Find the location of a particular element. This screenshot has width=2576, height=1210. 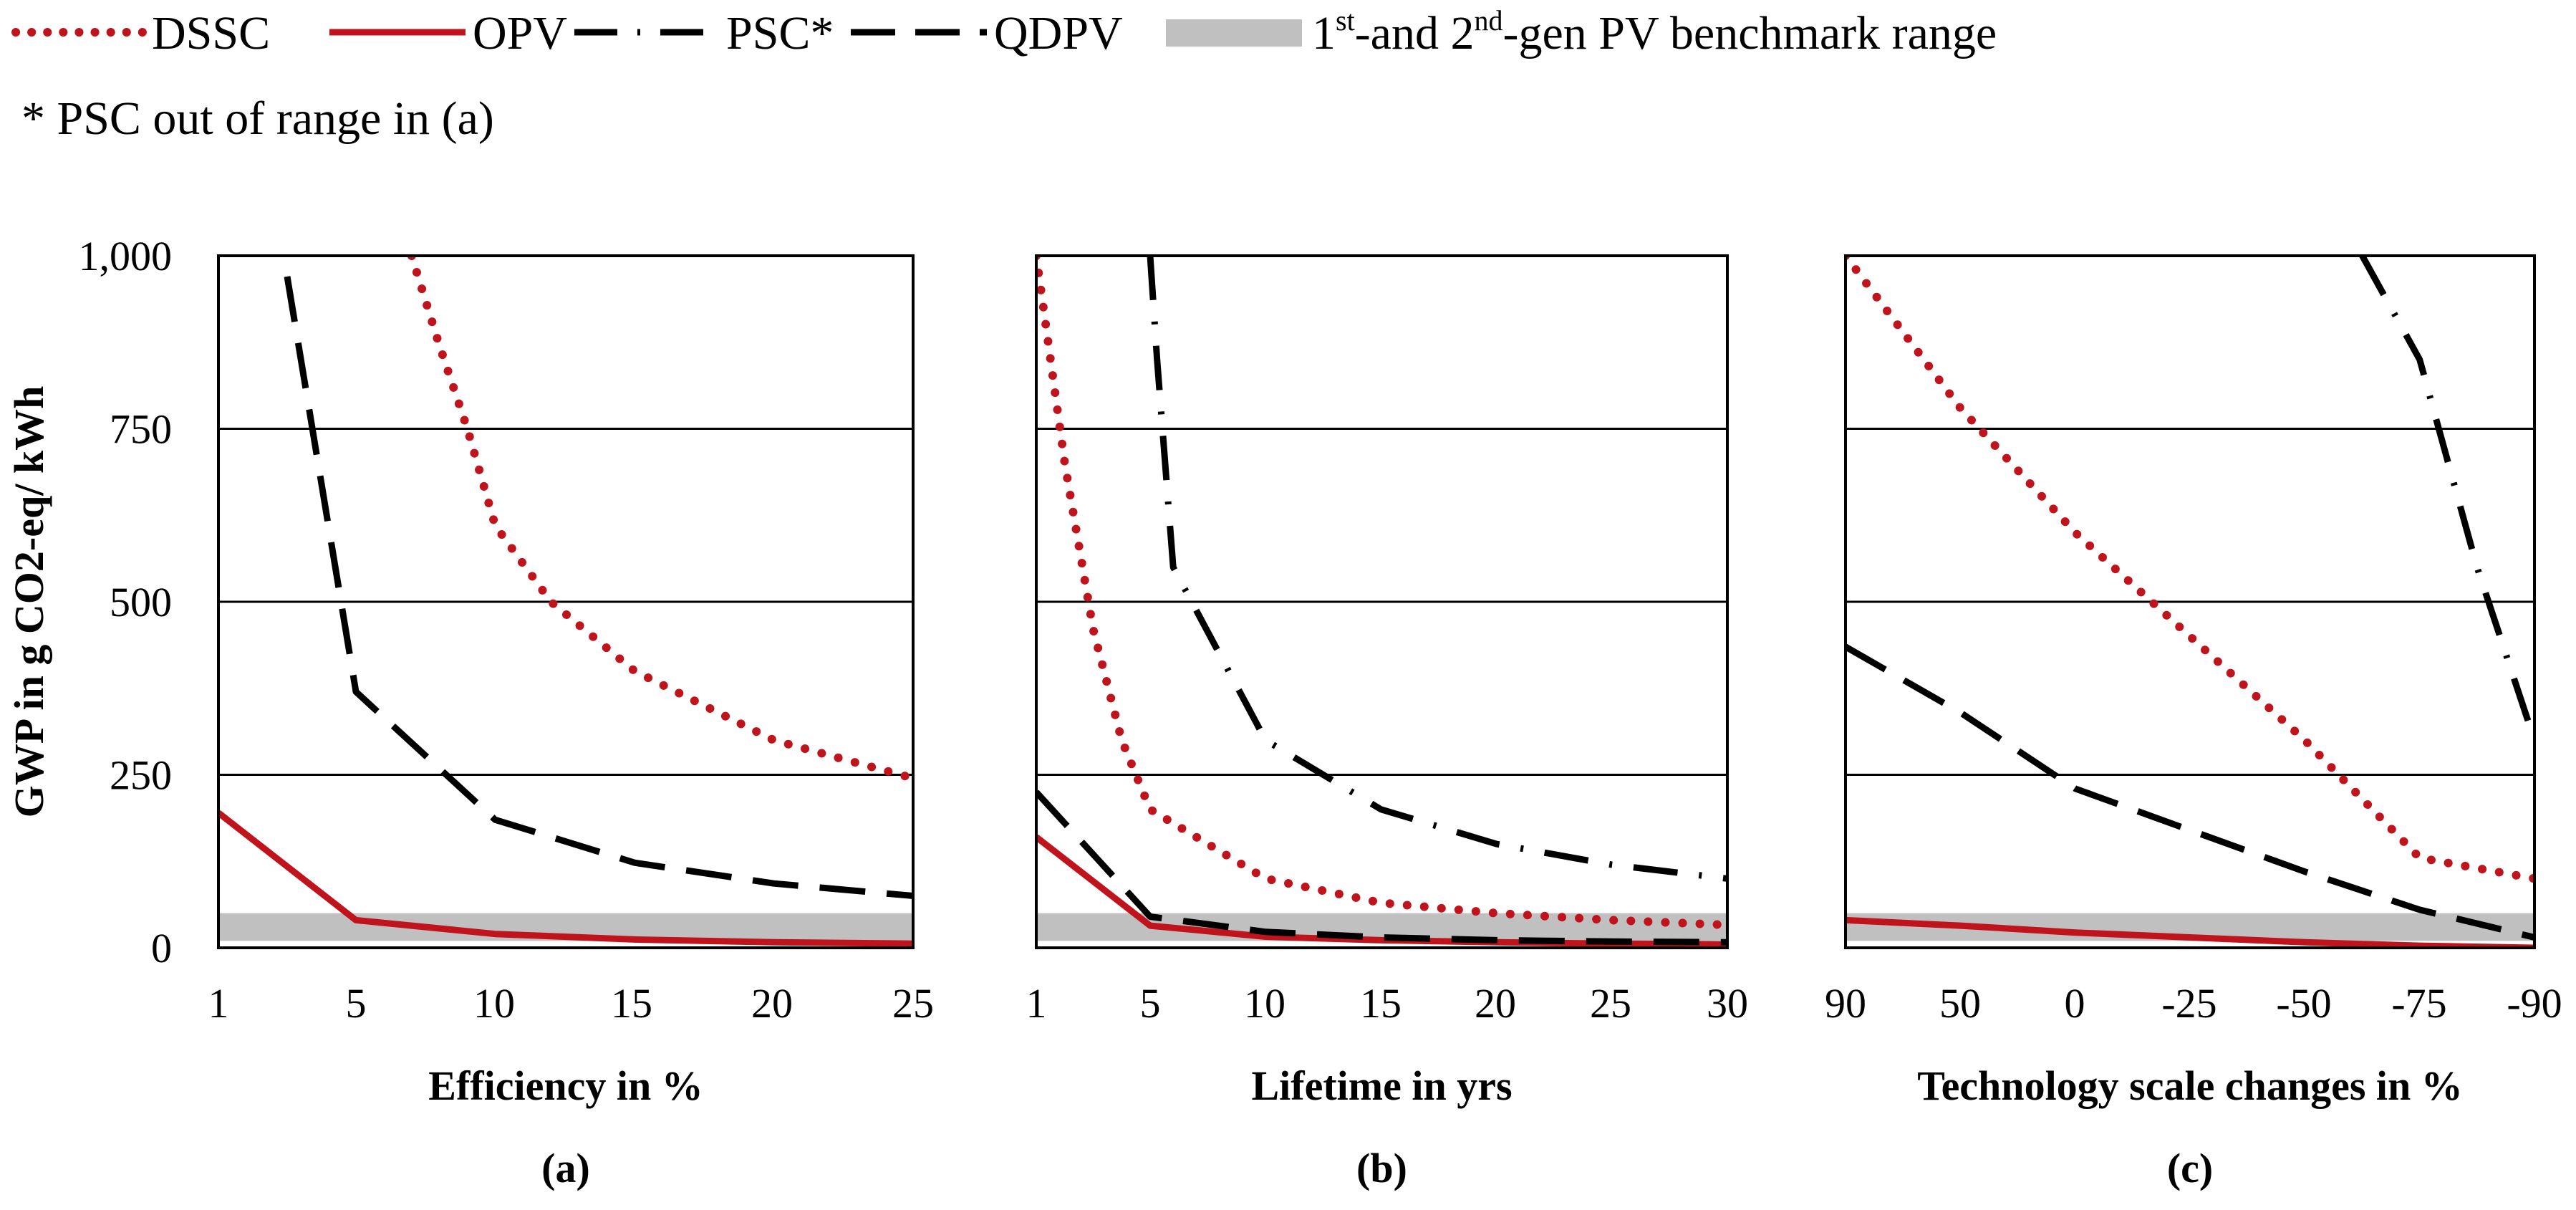

x-axis-label: Technology scale changes in % is located at coordinates (2190, 1085).